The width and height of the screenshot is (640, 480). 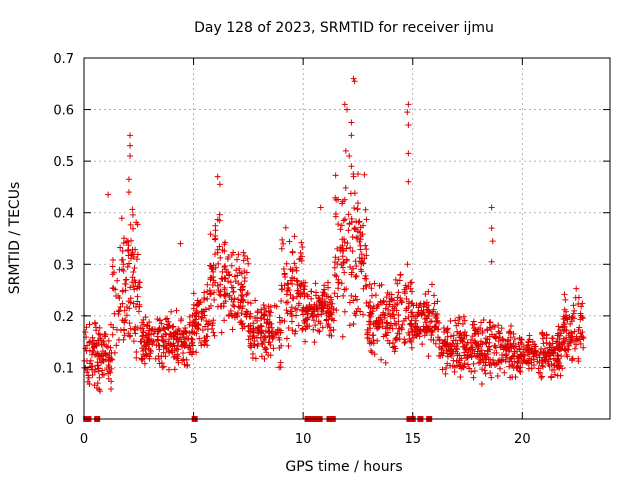 What do you see at coordinates (63, 265) in the screenshot?
I see `y-tick-label: 0.3` at bounding box center [63, 265].